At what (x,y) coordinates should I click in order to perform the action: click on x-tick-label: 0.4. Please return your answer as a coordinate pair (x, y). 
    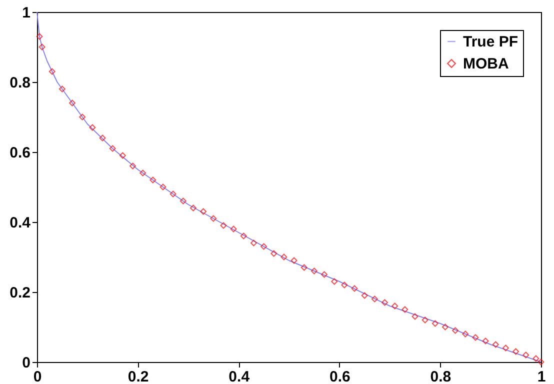
    Looking at the image, I should click on (239, 376).